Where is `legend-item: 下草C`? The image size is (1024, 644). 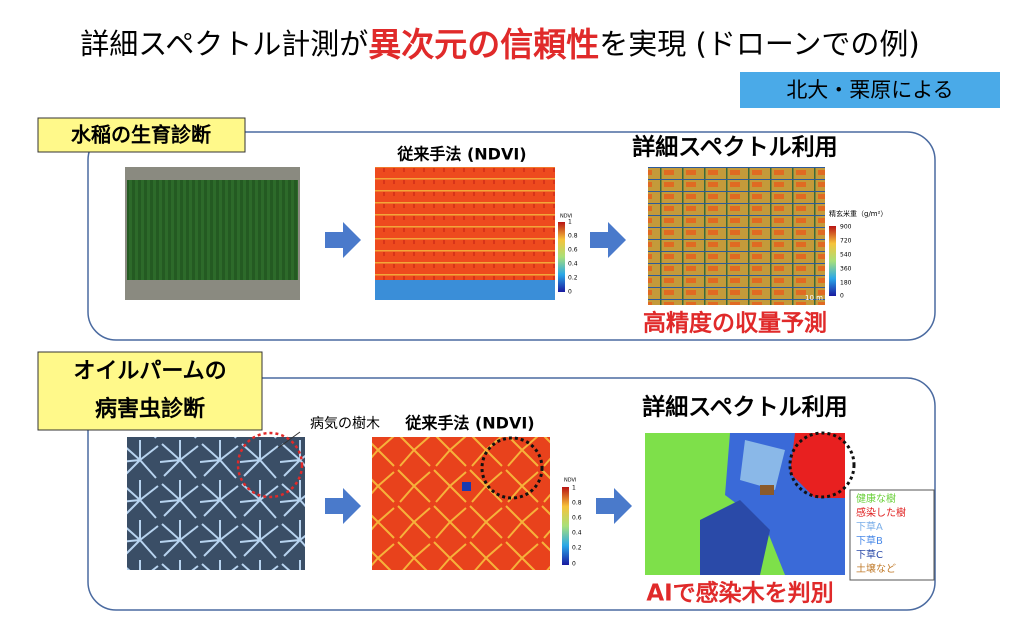
legend-item: 下草C is located at coordinates (869, 555).